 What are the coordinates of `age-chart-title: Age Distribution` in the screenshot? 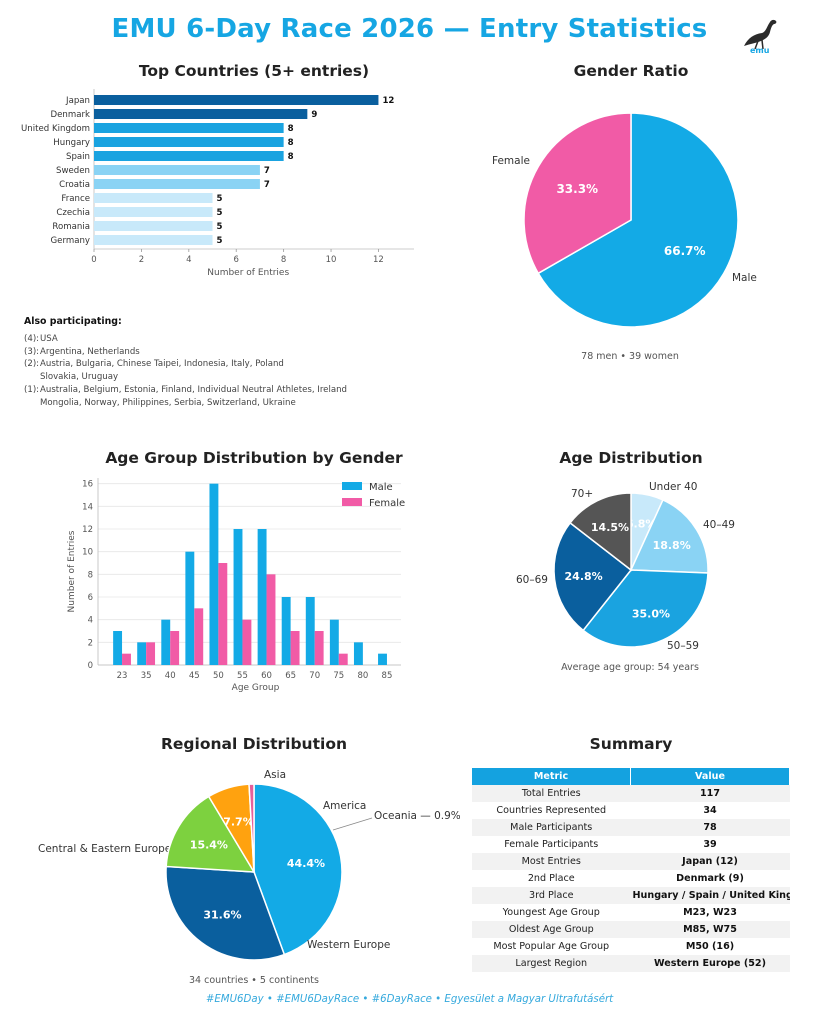 It's located at (631, 458).